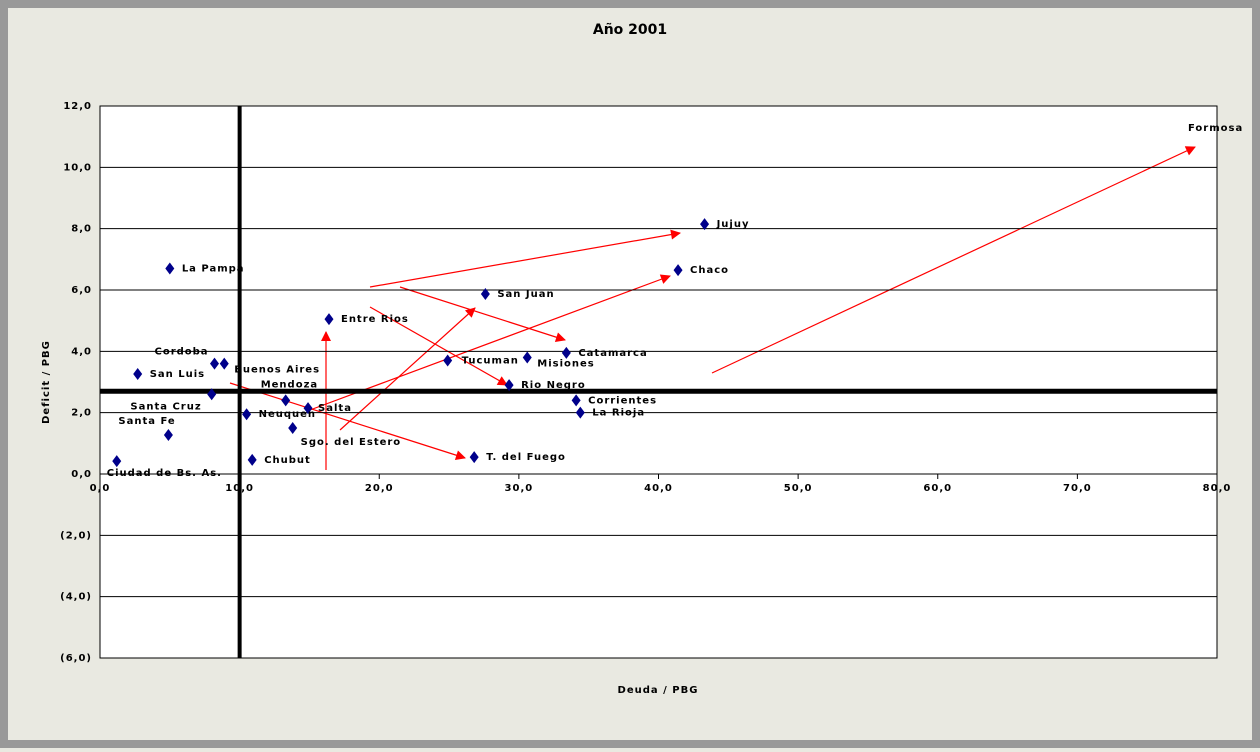 The width and height of the screenshot is (1260, 752). Describe the element at coordinates (490, 361) in the screenshot. I see `point-label: Tucuman` at that location.